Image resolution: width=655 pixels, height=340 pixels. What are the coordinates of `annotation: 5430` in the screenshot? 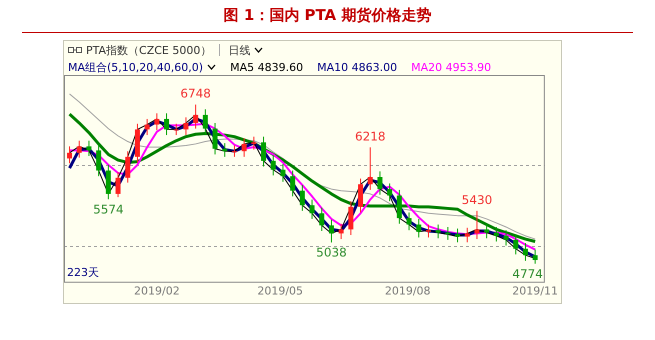 It's located at (477, 199).